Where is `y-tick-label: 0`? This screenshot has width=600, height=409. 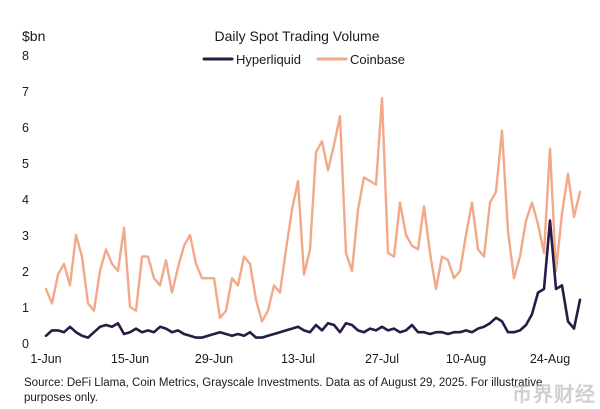 y-tick-label: 0 is located at coordinates (25, 344).